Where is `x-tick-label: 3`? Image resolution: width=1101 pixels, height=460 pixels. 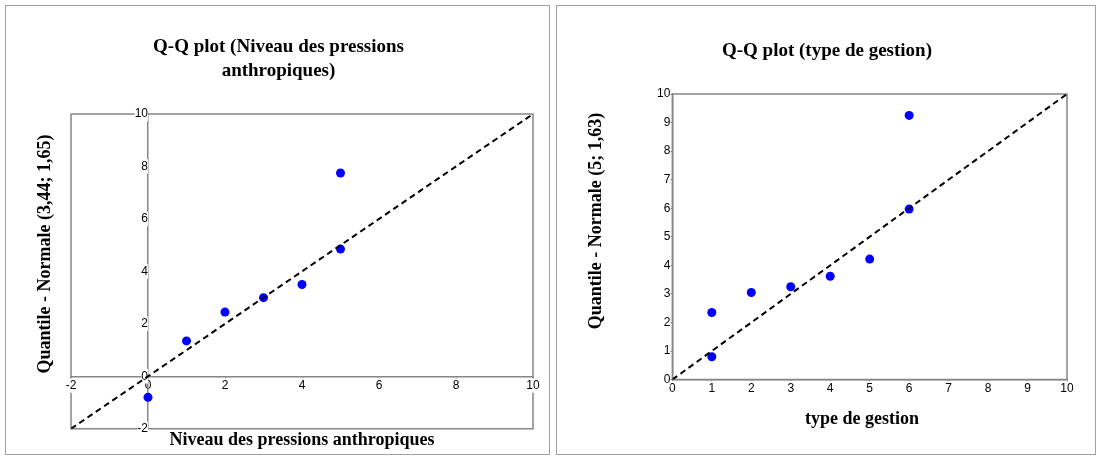
x-tick-label: 3 is located at coordinates (791, 388).